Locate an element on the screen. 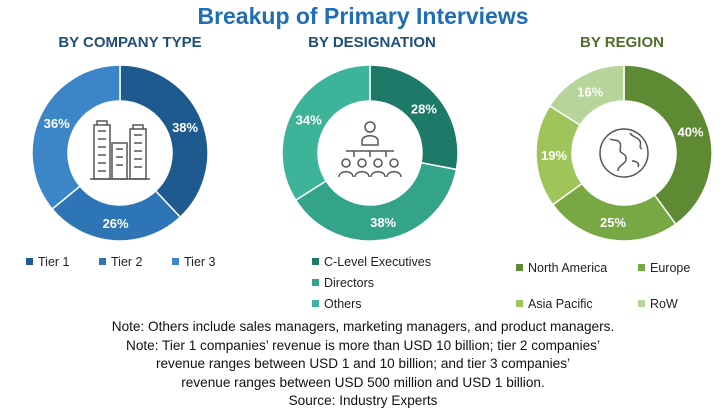 This screenshot has height=420, width=726. legend-item-tier-2: Tier 2 is located at coordinates (121, 262).